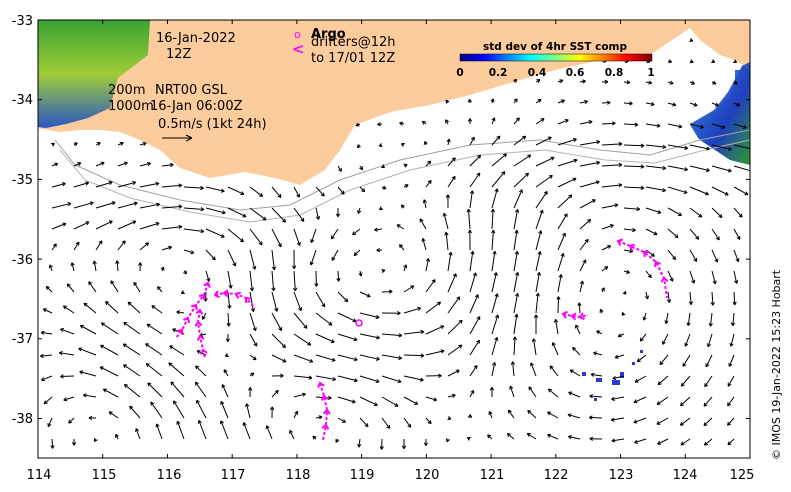 The height and width of the screenshot is (492, 791). What do you see at coordinates (621, 475) in the screenshot?
I see `x-tick-label: 123` at bounding box center [621, 475].